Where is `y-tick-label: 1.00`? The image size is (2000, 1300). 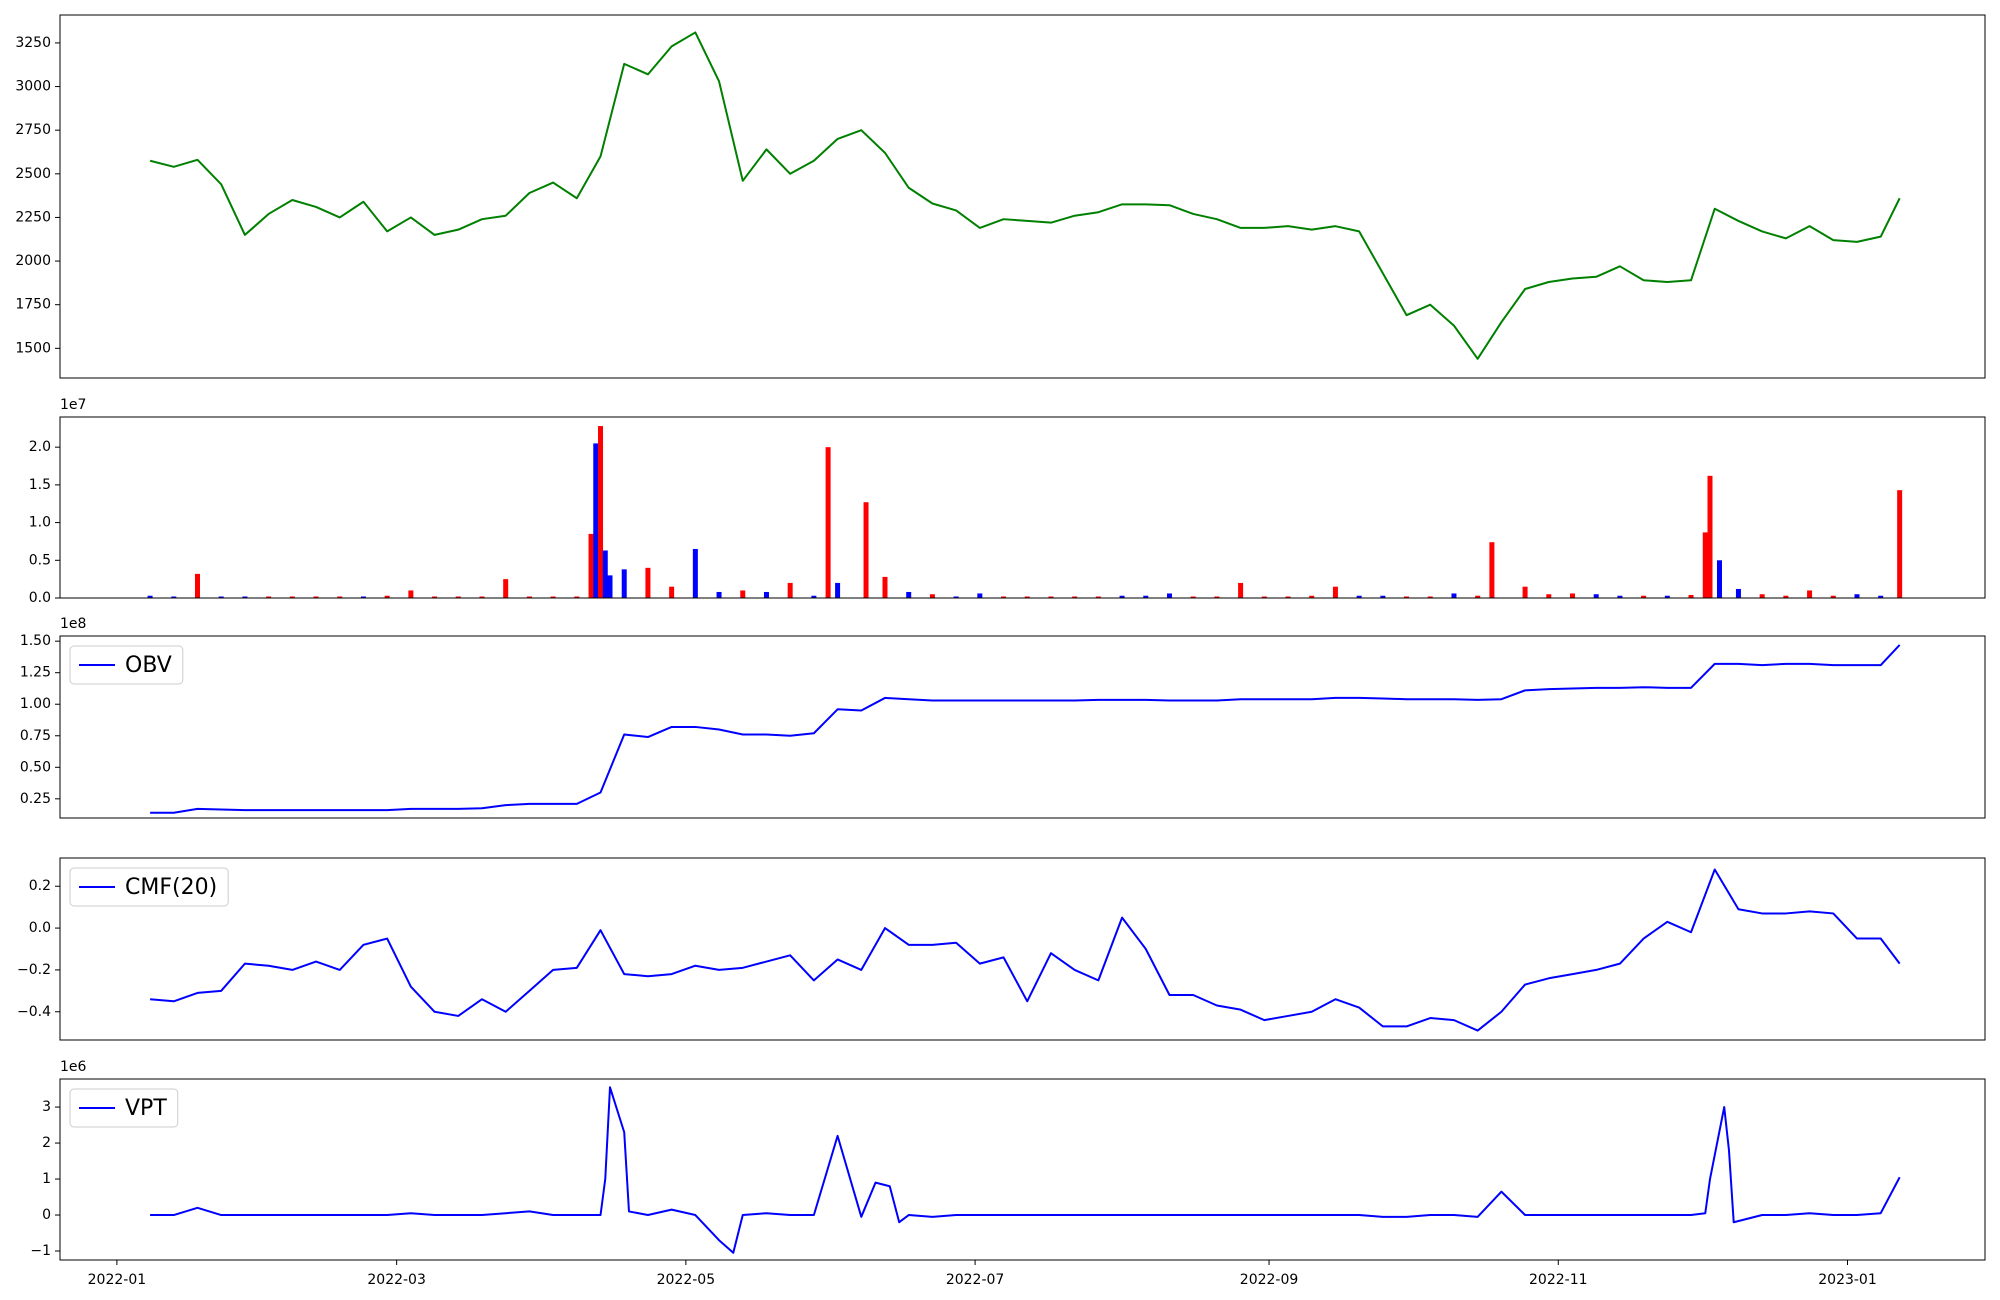
y-tick-label: 1.00 is located at coordinates (35, 704).